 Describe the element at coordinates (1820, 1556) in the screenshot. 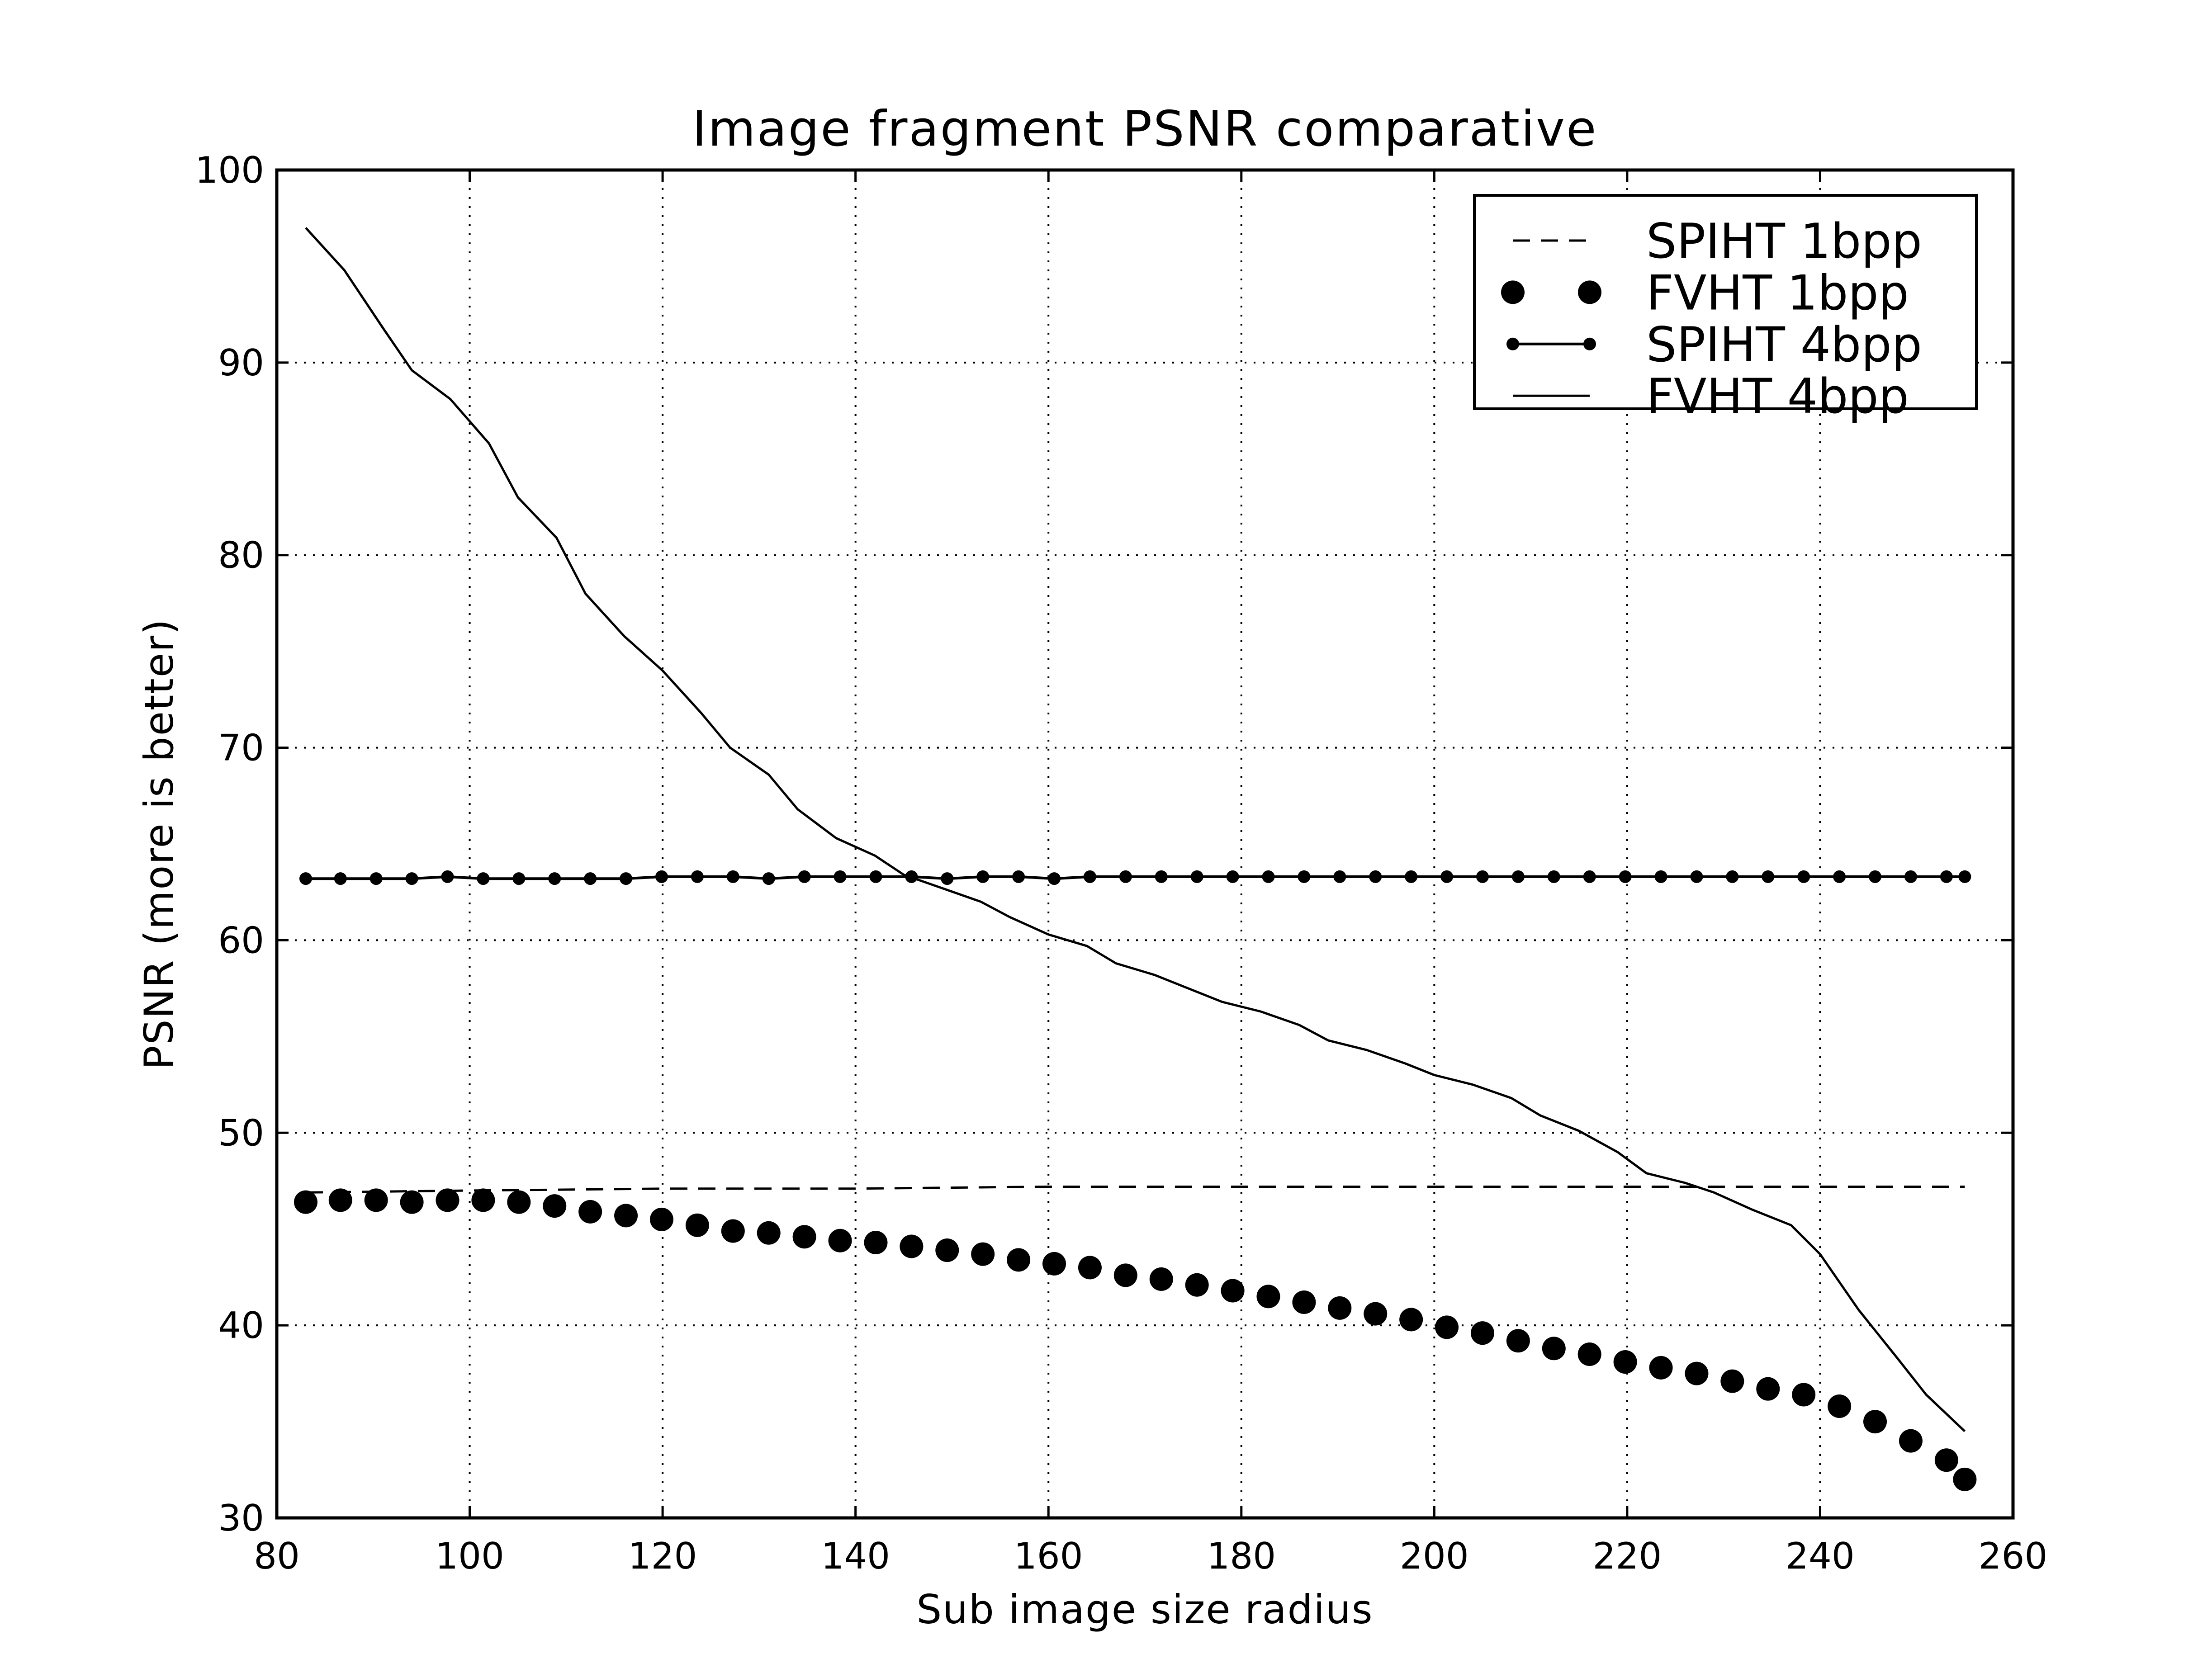

I see `x-tick-label: 240` at that location.